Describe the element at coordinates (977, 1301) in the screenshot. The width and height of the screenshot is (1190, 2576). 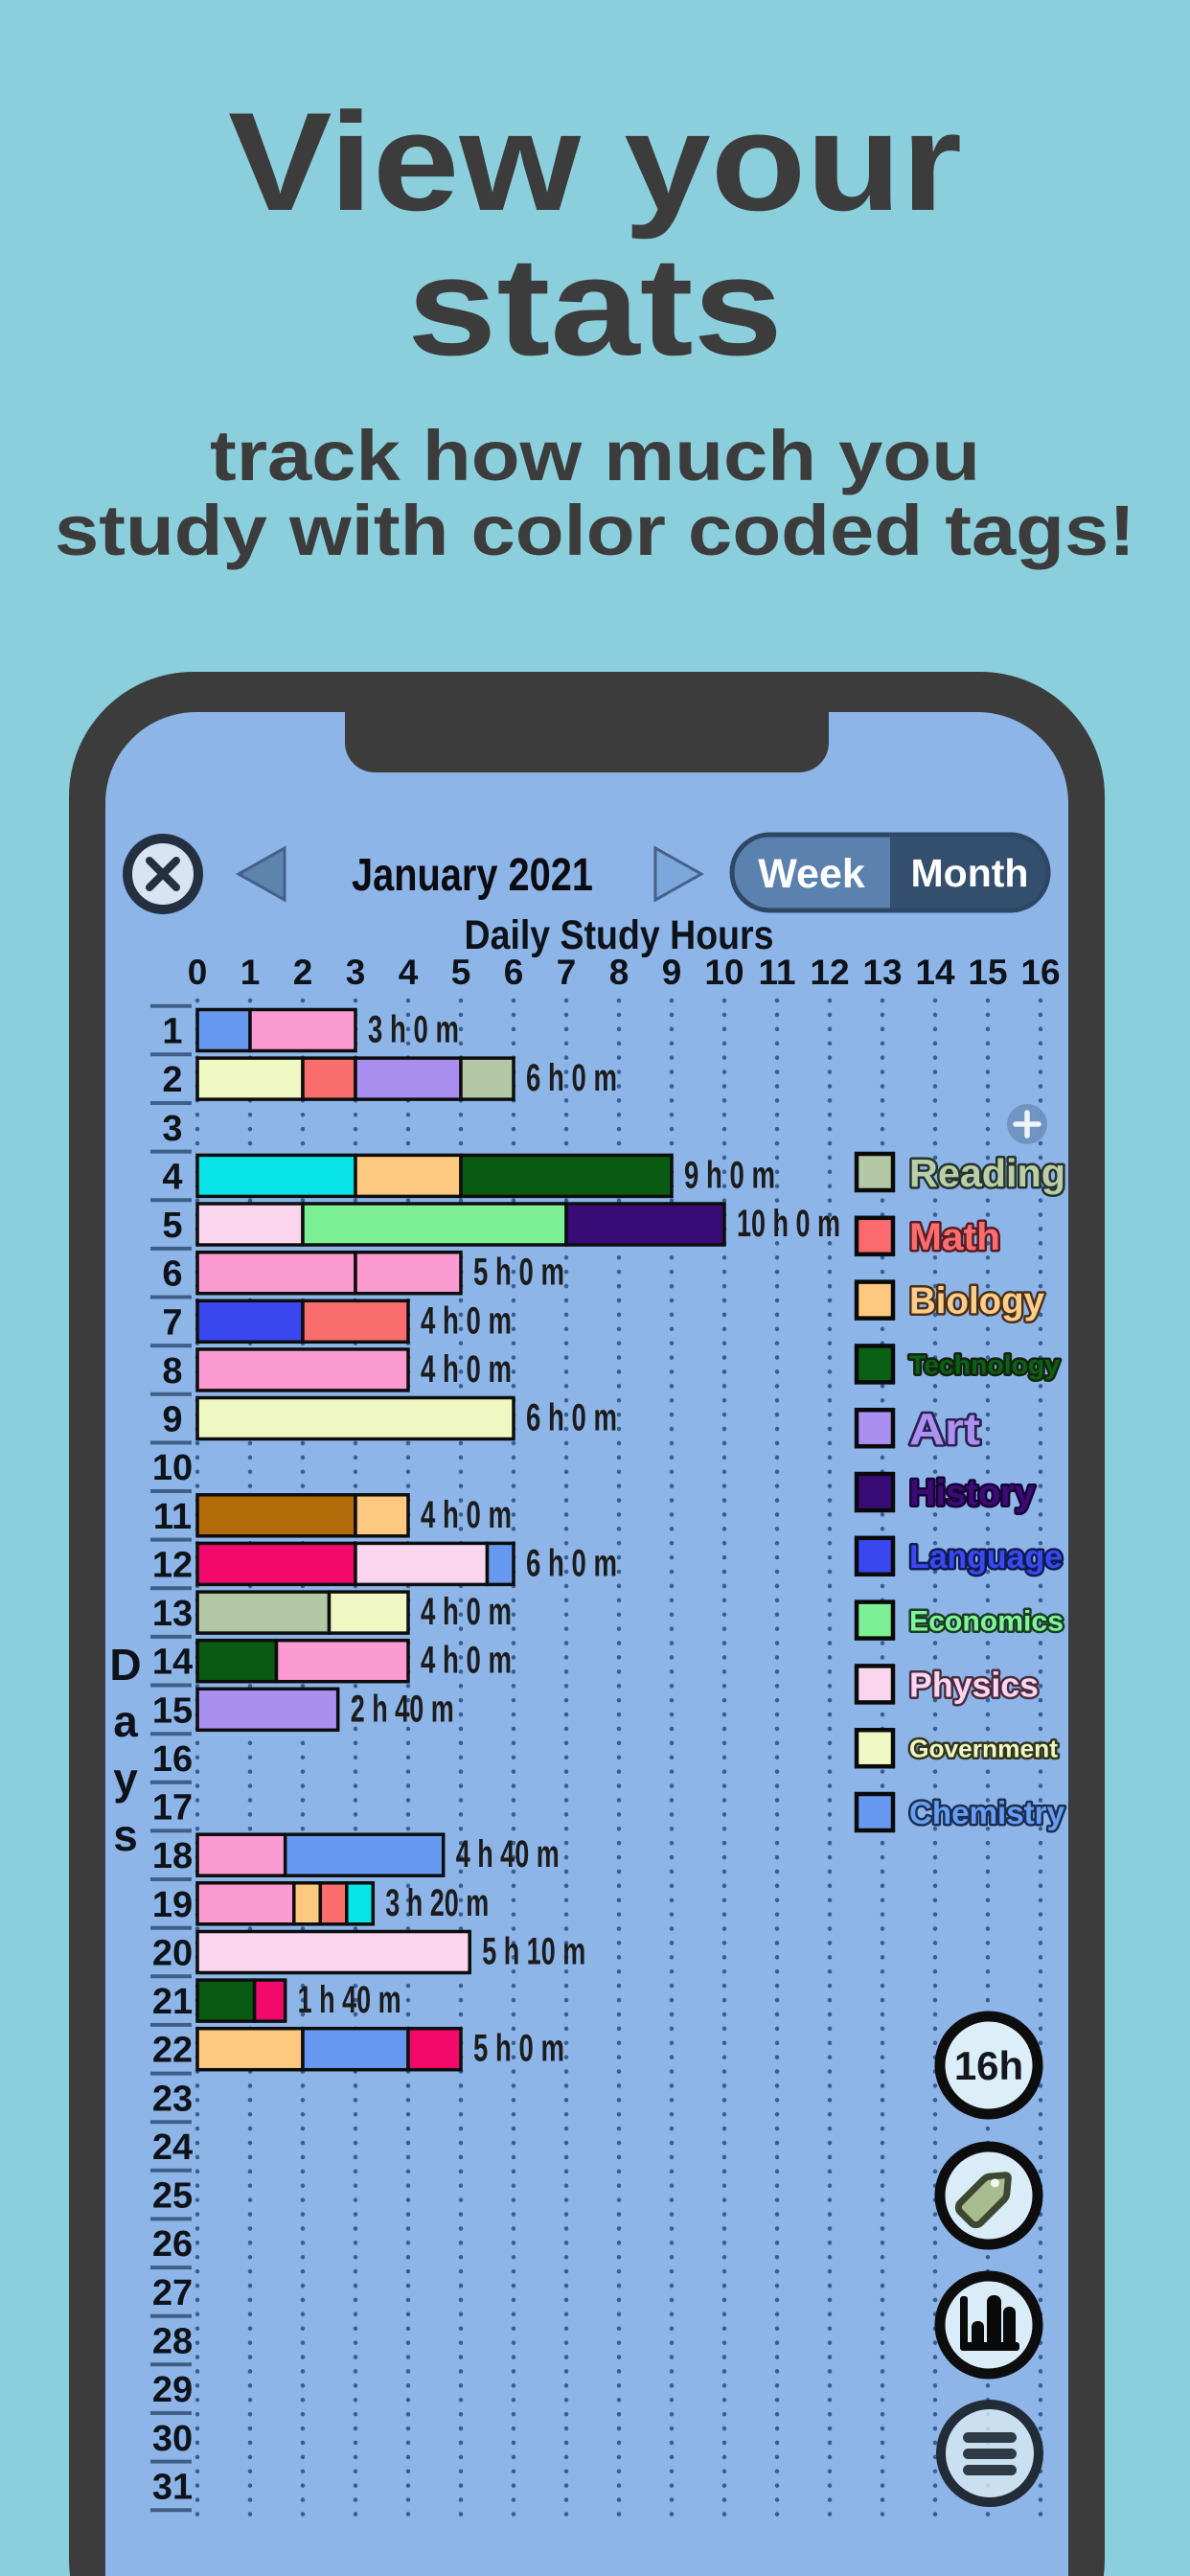
I see `svg-text: Biology` at that location.